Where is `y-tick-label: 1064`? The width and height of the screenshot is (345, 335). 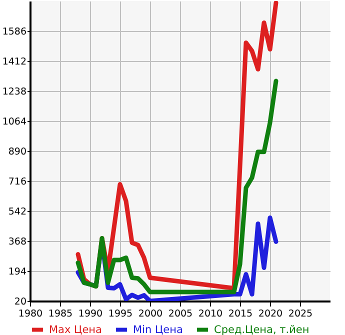 y-tick-label: 1064 is located at coordinates (14, 122).